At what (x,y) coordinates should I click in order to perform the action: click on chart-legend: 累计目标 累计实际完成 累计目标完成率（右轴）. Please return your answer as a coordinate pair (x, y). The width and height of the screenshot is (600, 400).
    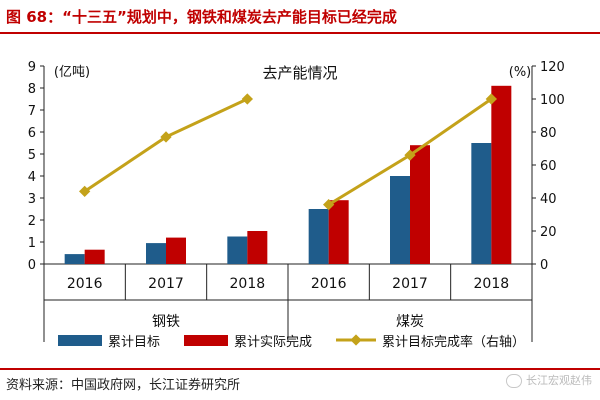
    Looking at the image, I should click on (291, 342).